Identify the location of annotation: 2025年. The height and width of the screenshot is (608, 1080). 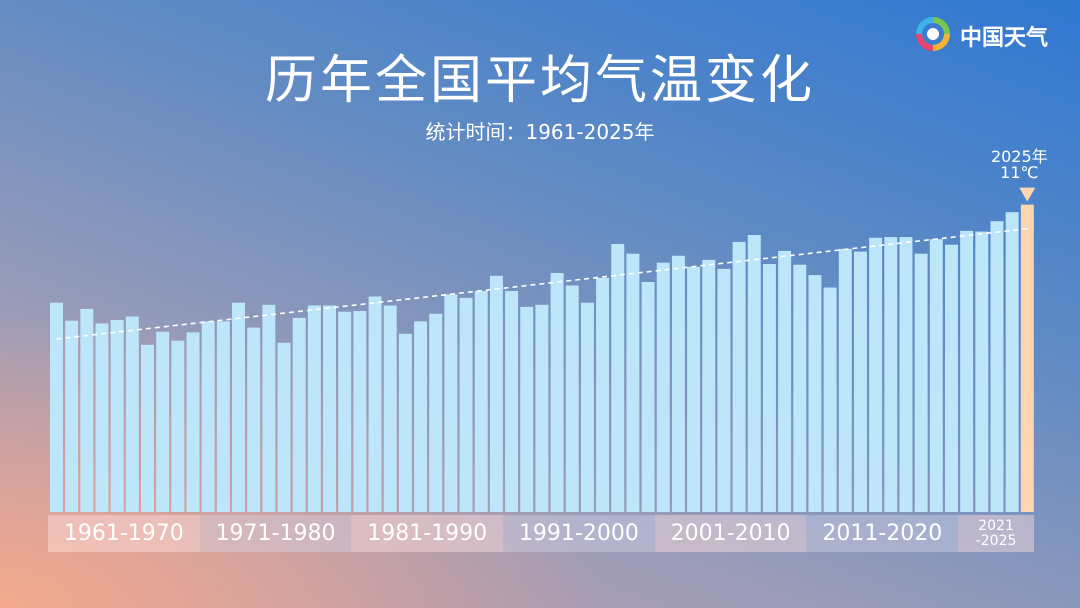
(1019, 156).